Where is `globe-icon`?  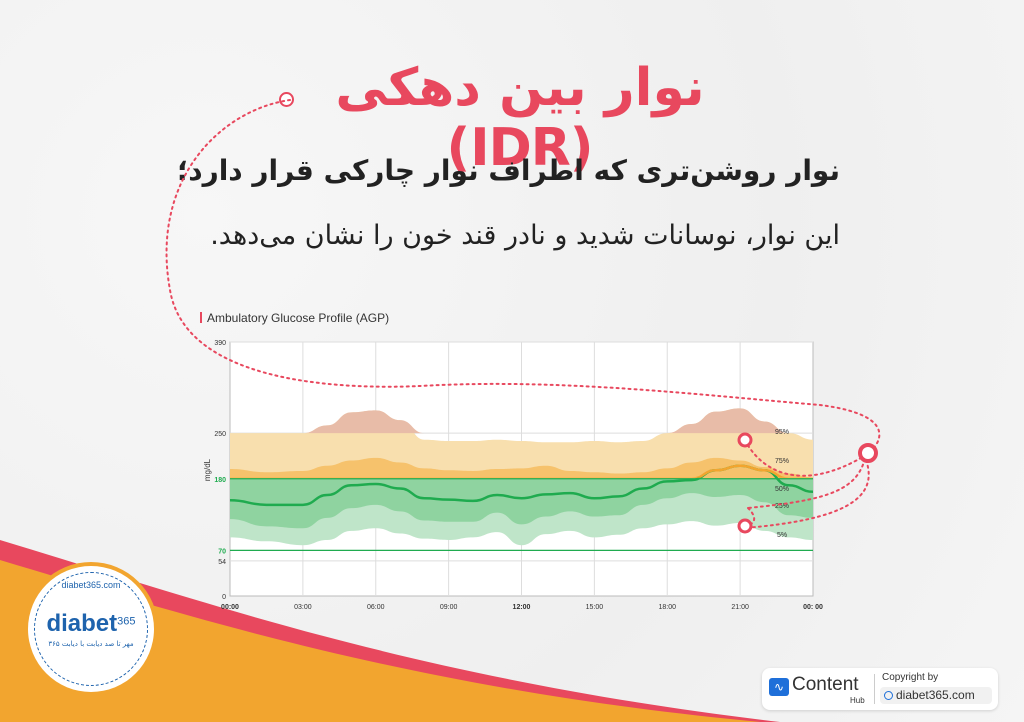 globe-icon is located at coordinates (888, 695).